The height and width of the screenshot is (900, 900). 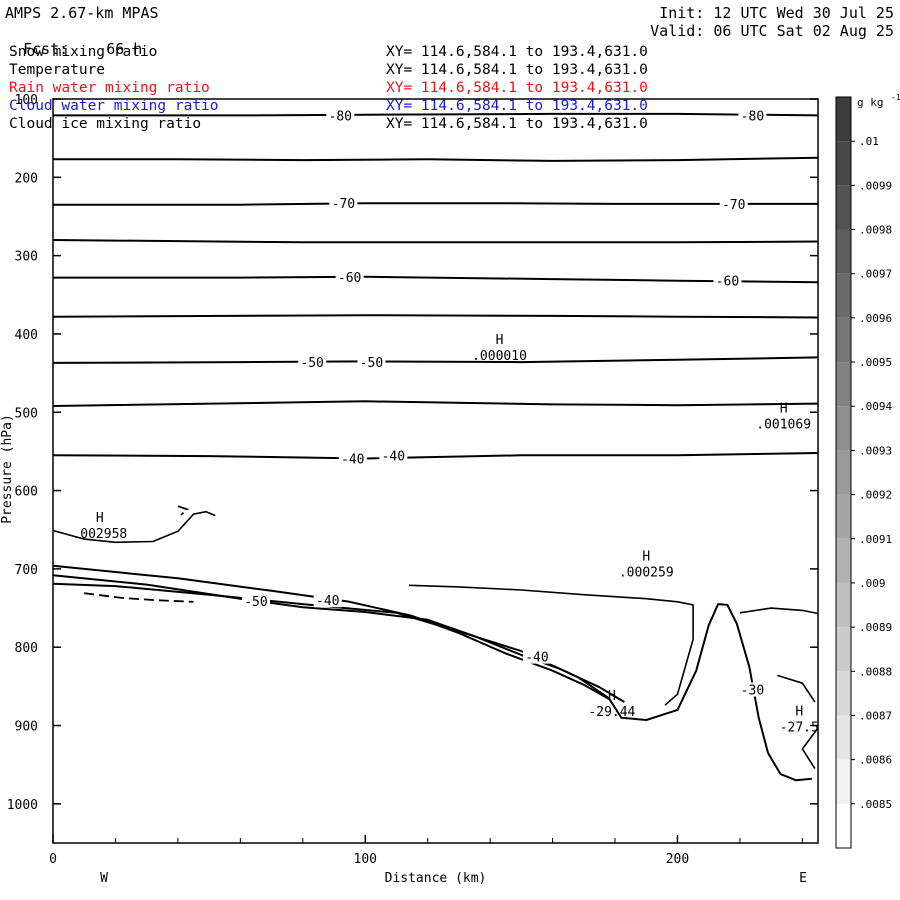 What do you see at coordinates (799, 711) in the screenshot?
I see `high-marker-5: H` at bounding box center [799, 711].